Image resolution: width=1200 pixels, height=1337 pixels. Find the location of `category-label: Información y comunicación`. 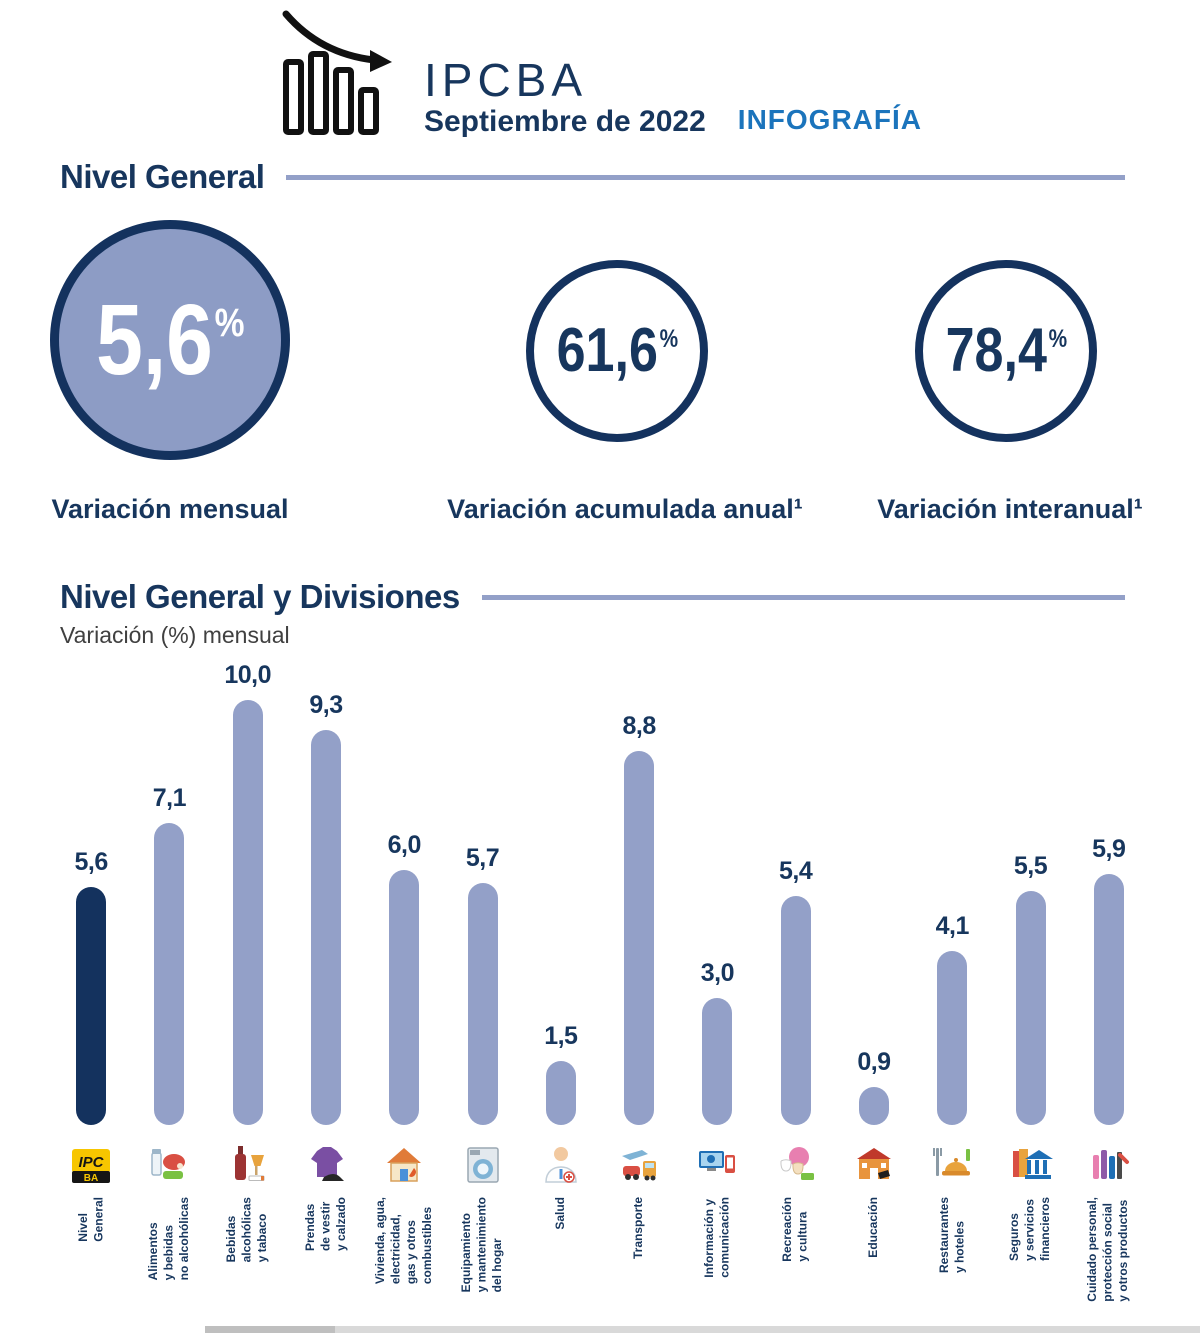

category-label: Información y comunicación is located at coordinates (716, 1237).